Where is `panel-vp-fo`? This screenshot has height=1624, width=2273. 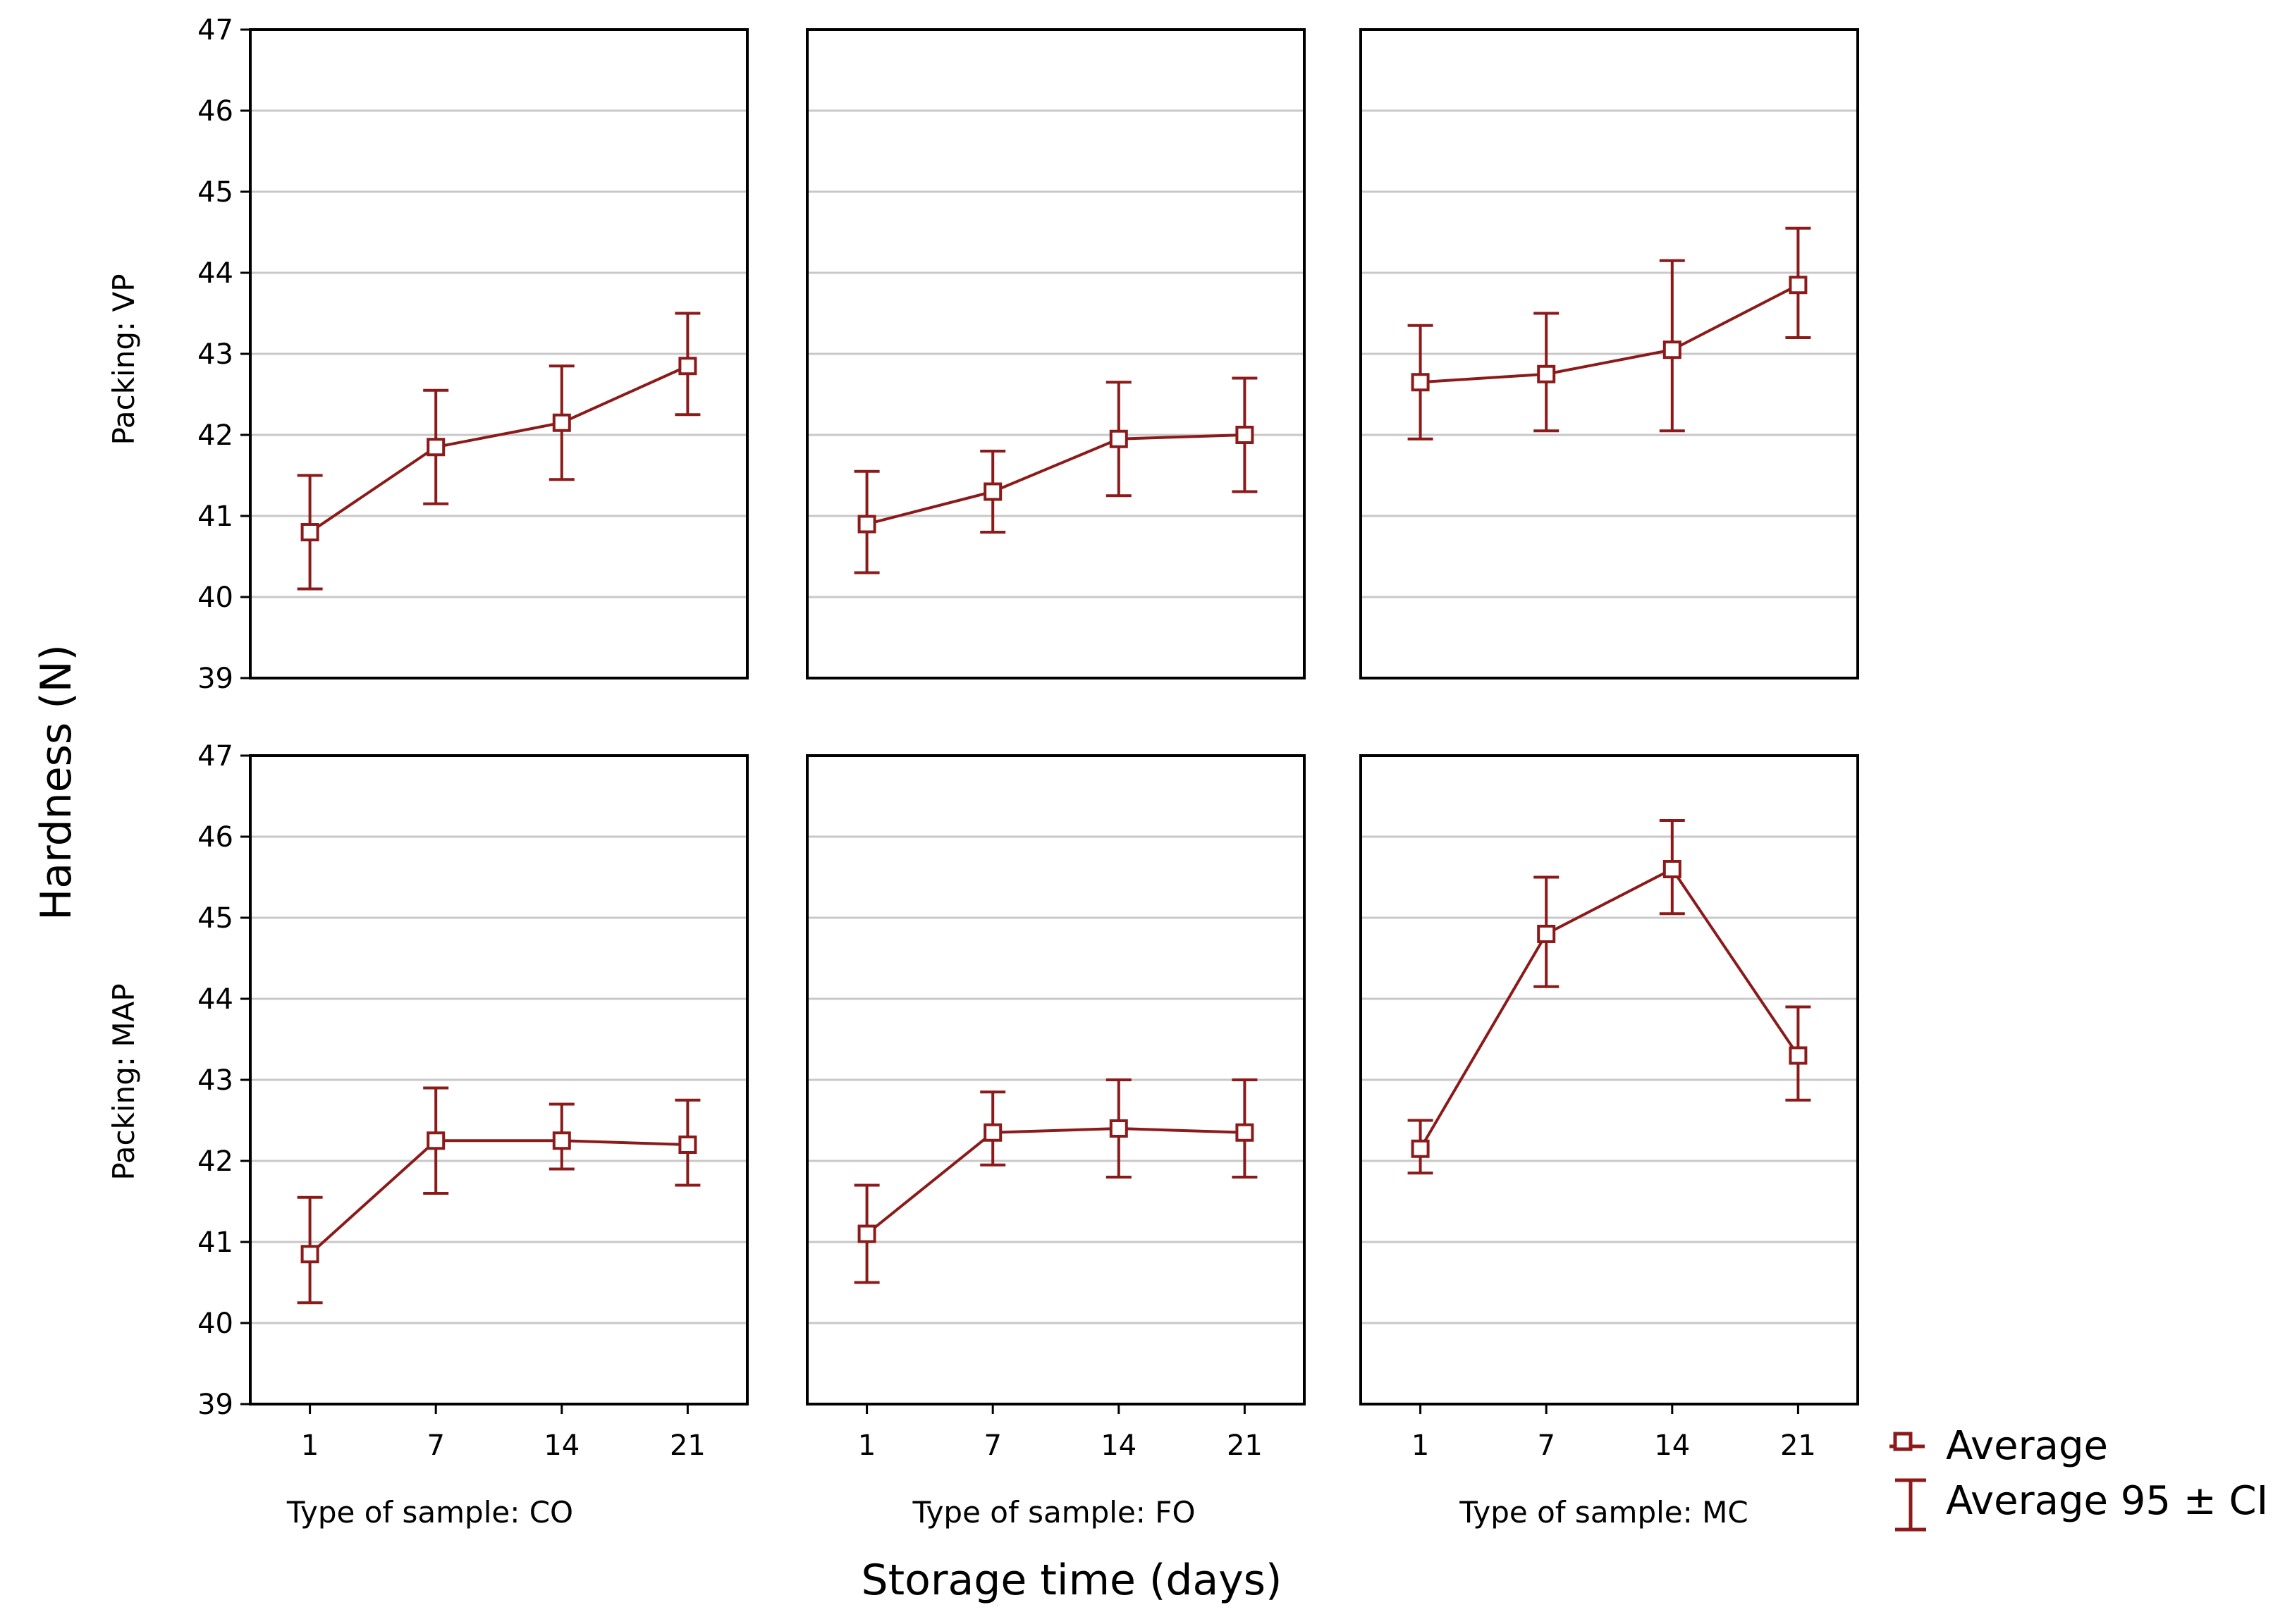 panel-vp-fo is located at coordinates (1056, 353).